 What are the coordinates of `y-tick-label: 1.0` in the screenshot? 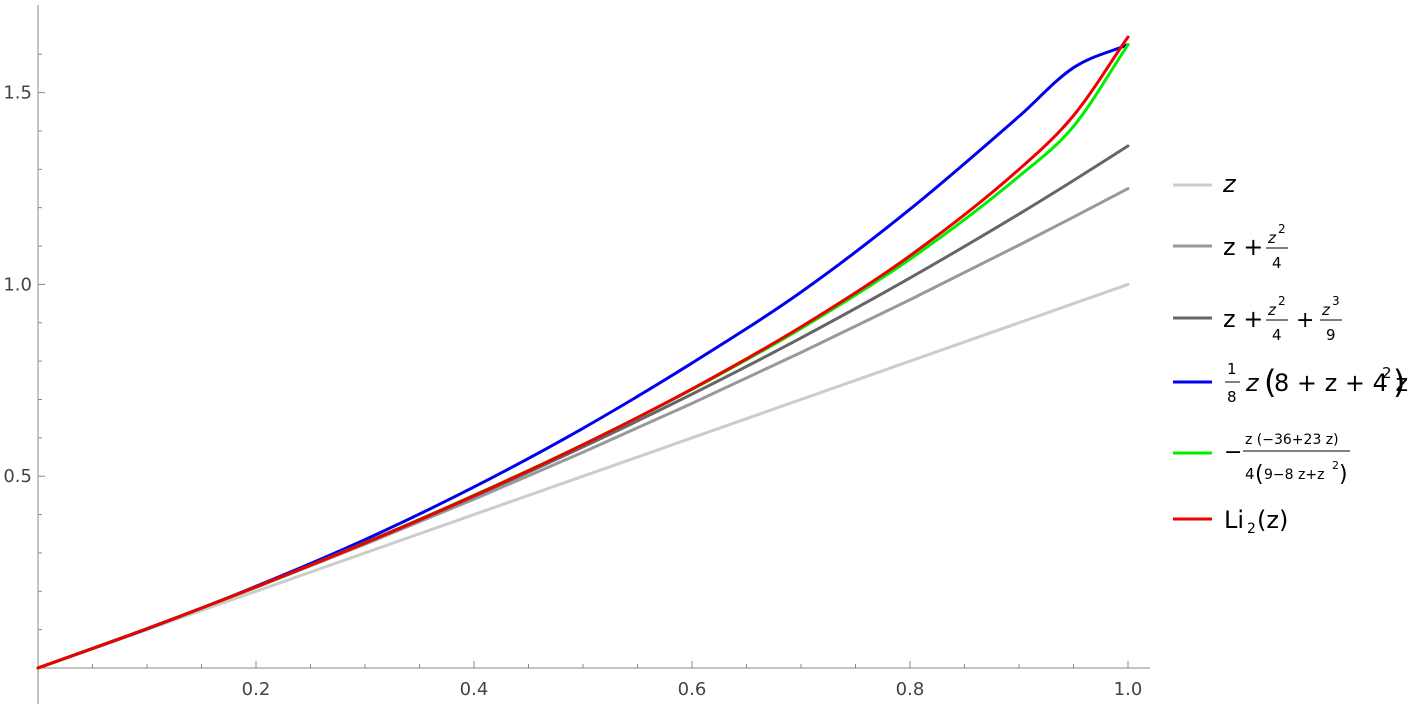 It's located at (17, 284).